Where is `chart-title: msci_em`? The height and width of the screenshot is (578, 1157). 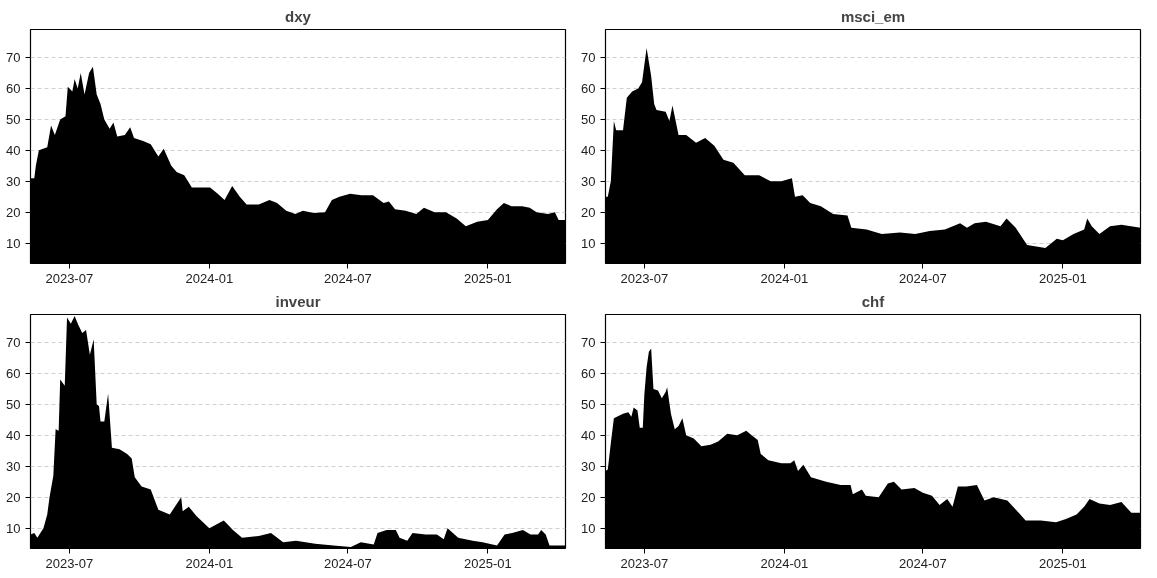 chart-title: msci_em is located at coordinates (873, 16).